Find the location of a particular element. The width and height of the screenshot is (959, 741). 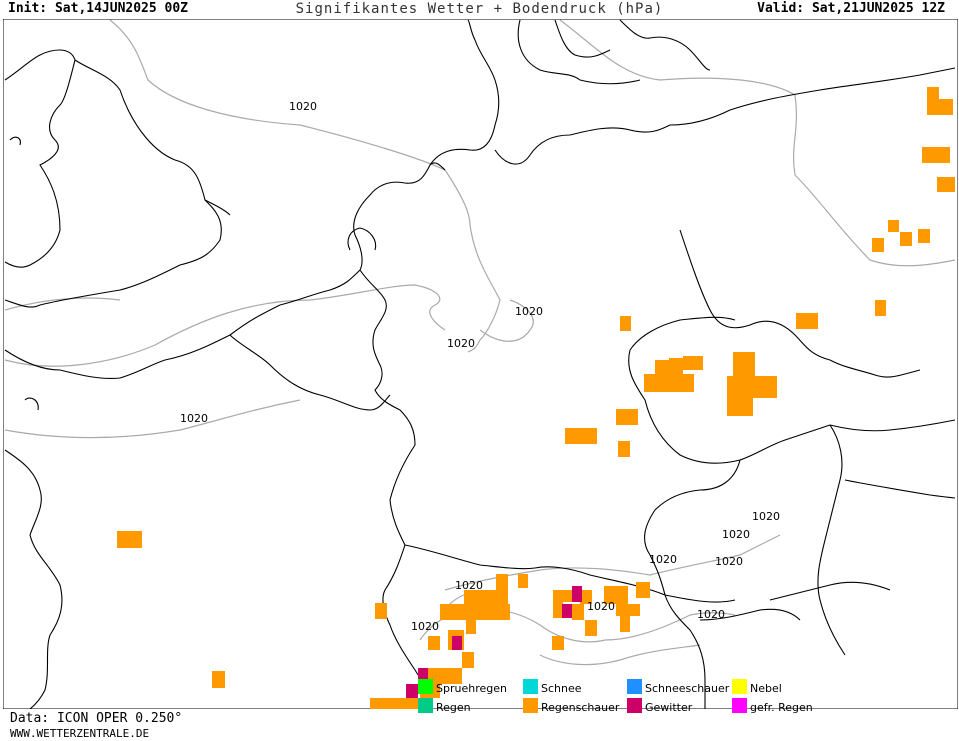

valid-time: Valid: Sat,21JUN2025 12Z is located at coordinates (851, 8).